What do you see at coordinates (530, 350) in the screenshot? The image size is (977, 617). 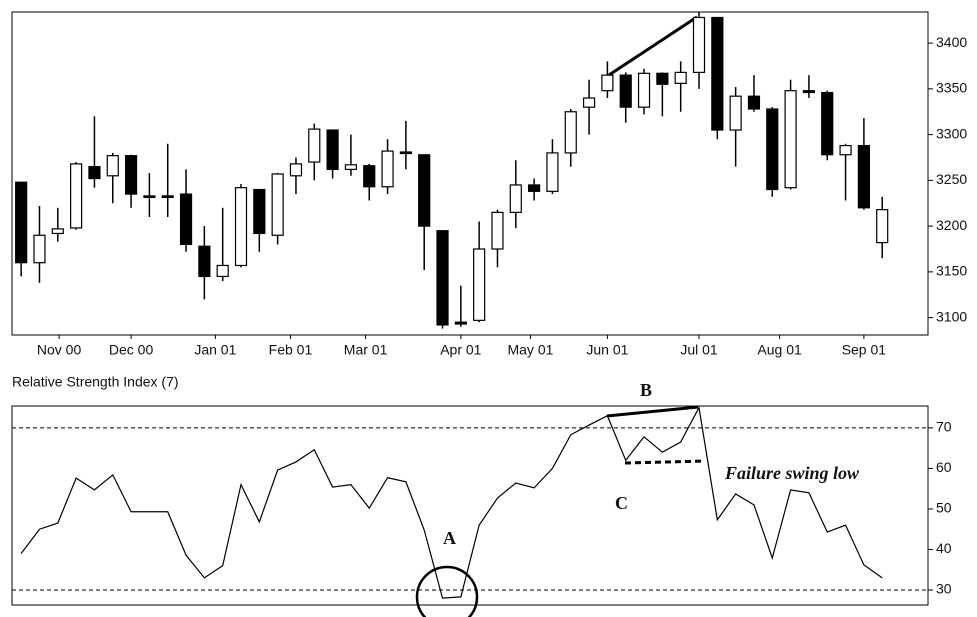 I see `x-tick-label: May 01` at bounding box center [530, 350].